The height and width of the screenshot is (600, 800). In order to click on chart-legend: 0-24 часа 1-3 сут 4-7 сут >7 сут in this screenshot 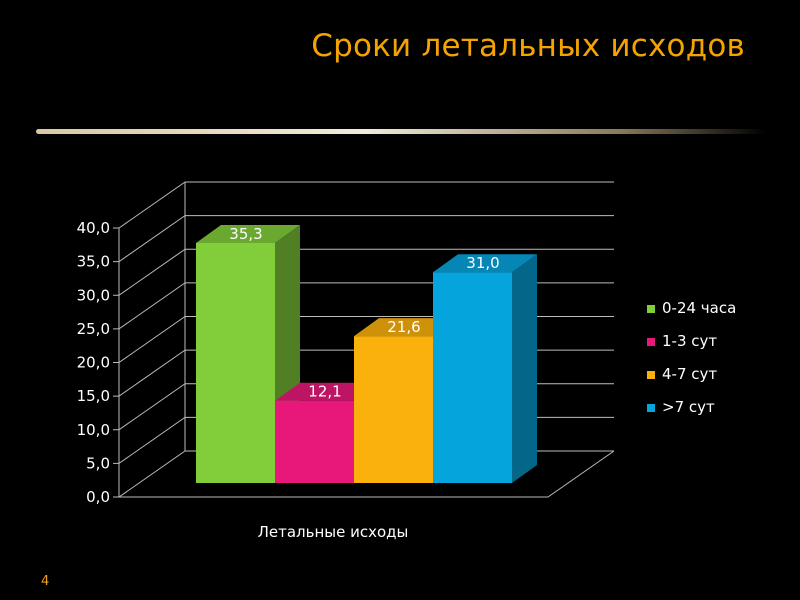, I will do `click(691, 357)`.